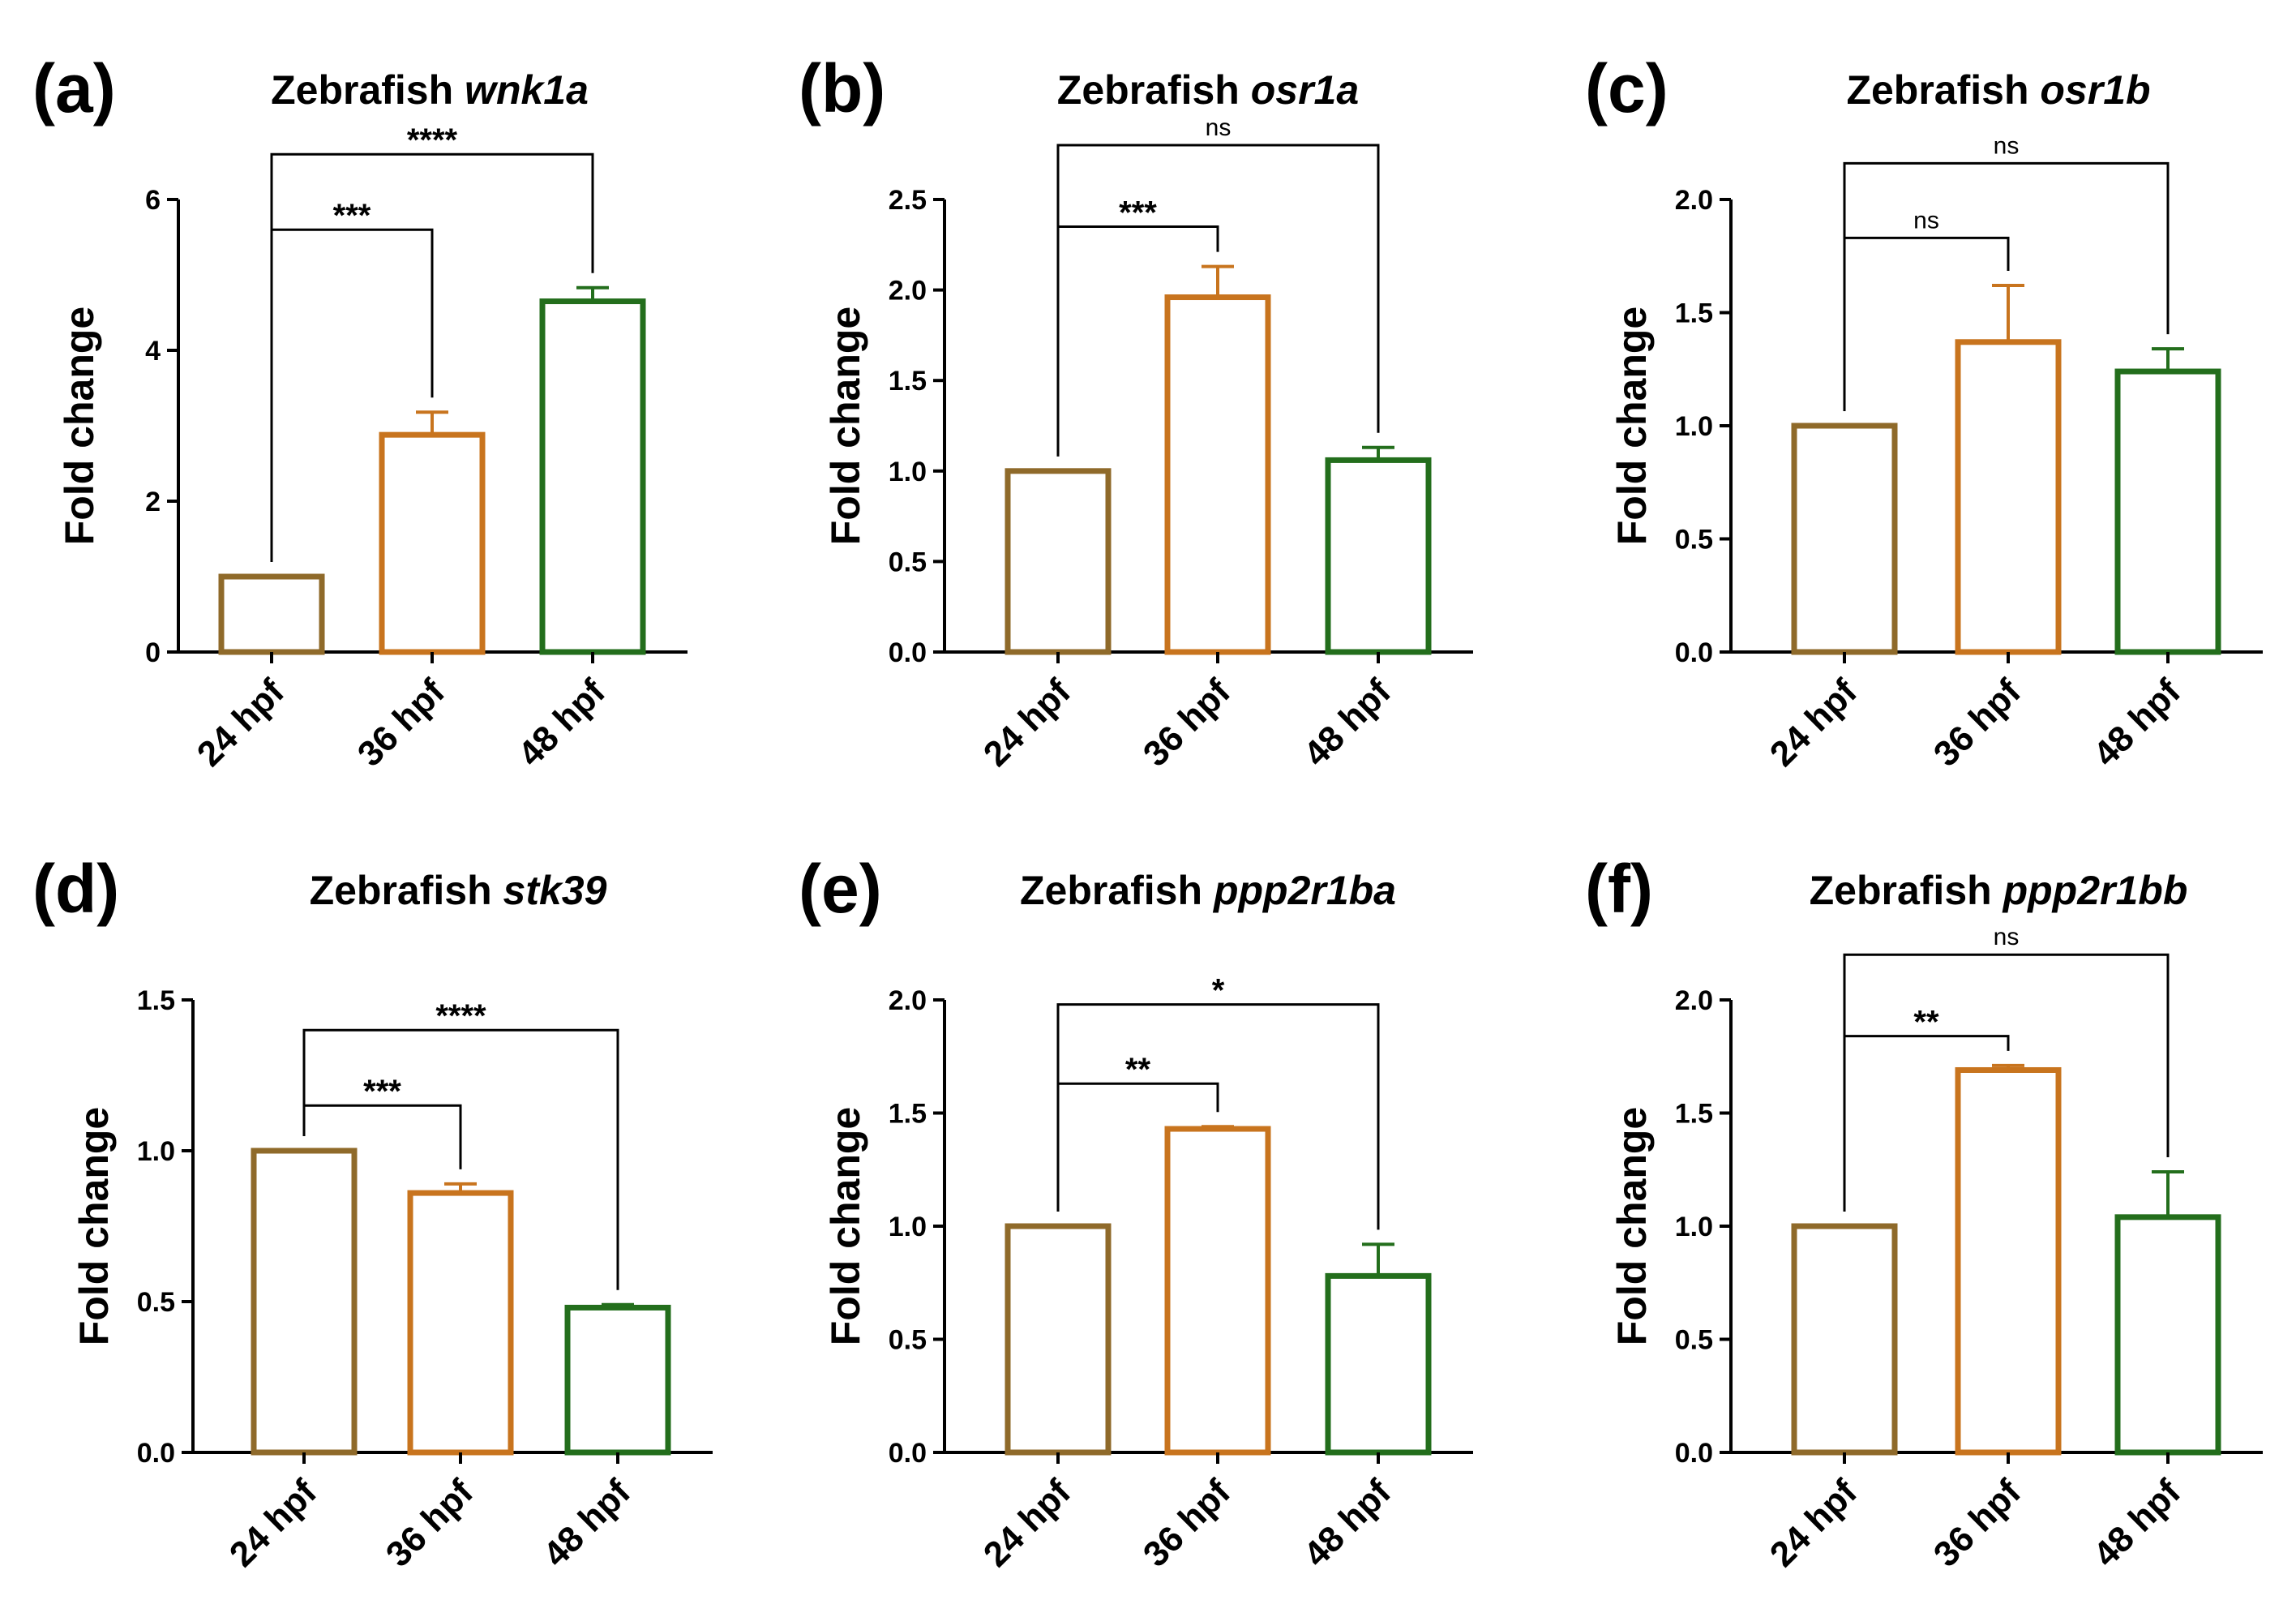 This screenshot has height=1613, width=2296. I want to click on title-gene: ppp2r1ba, so click(1304, 890).